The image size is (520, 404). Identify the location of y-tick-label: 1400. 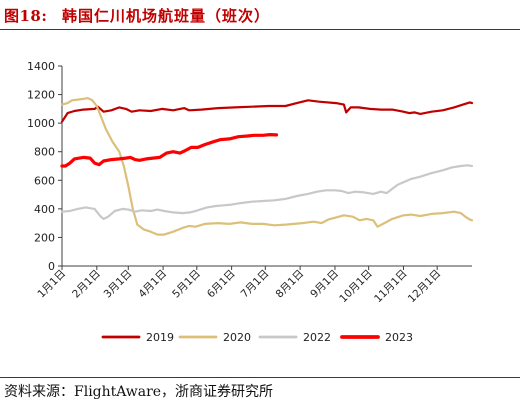
(41, 66).